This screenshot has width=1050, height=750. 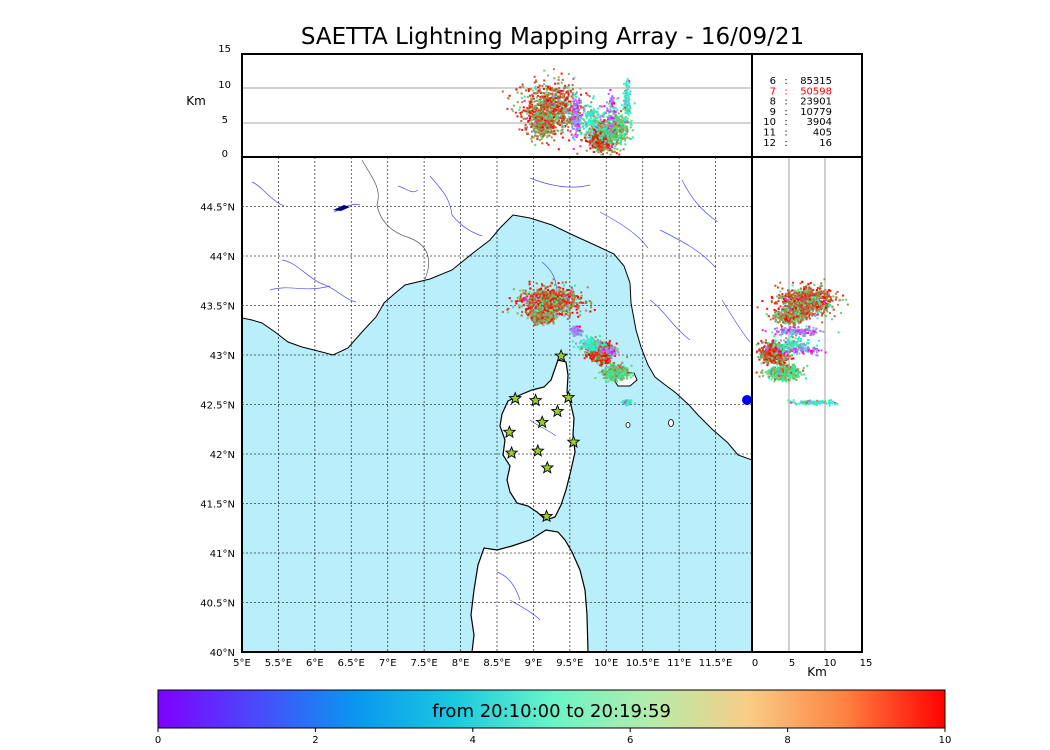 What do you see at coordinates (341, 208) in the screenshot?
I see `lake` at bounding box center [341, 208].